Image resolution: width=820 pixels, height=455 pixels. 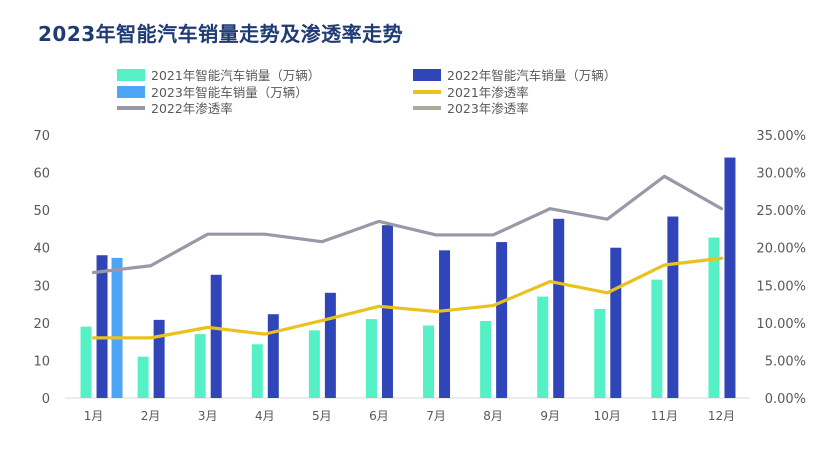 What do you see at coordinates (41, 211) in the screenshot?
I see `y-left-tick-label: 50` at bounding box center [41, 211].